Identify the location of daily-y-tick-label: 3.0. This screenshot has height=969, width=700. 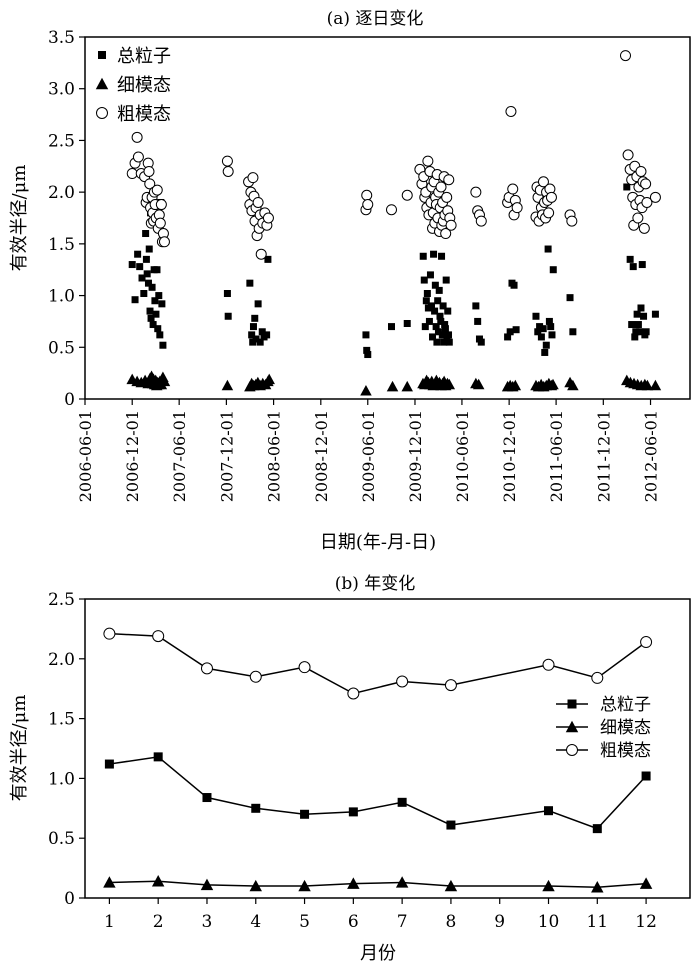
(61, 90).